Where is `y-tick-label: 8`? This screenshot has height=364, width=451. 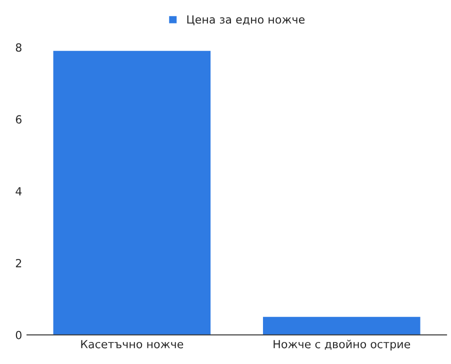 y-tick-label: 8 is located at coordinates (19, 47).